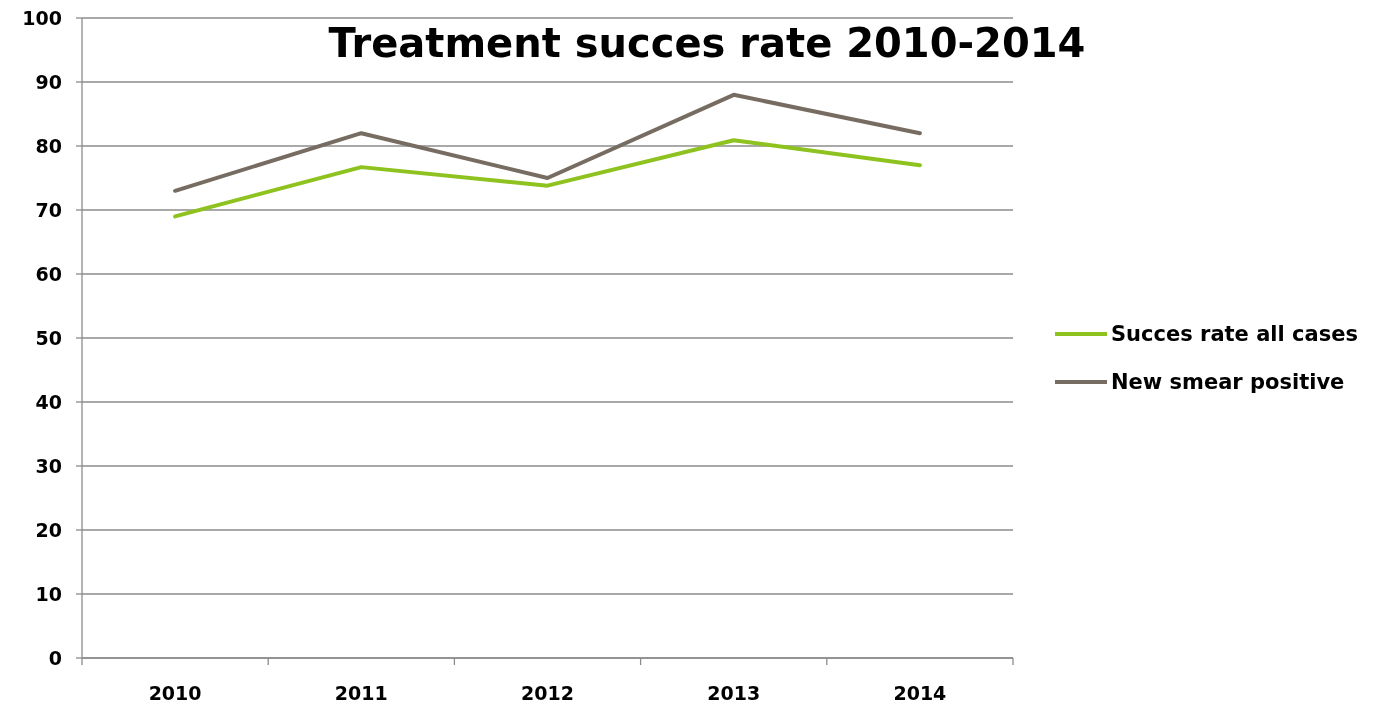  Describe the element at coordinates (48, 337) in the screenshot. I see `y-tick-label: 50` at that location.